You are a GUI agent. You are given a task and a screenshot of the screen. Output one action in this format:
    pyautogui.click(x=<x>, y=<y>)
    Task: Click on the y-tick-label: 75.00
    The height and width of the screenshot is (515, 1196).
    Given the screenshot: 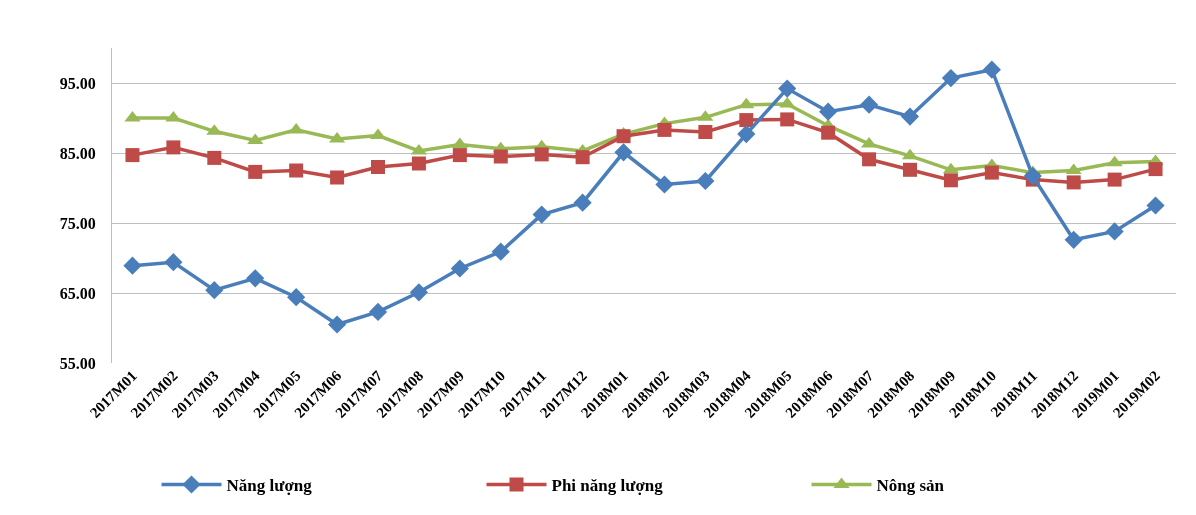 What is the action you would take?
    pyautogui.click(x=77, y=223)
    